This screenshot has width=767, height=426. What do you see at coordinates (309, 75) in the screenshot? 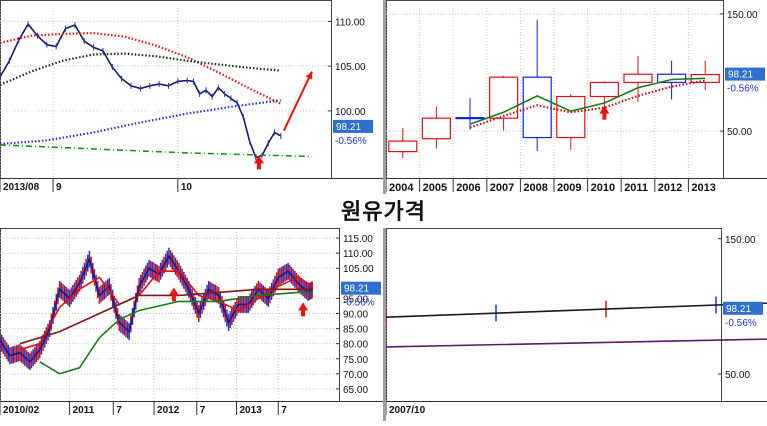
I see `forecast-arrow-head` at bounding box center [309, 75].